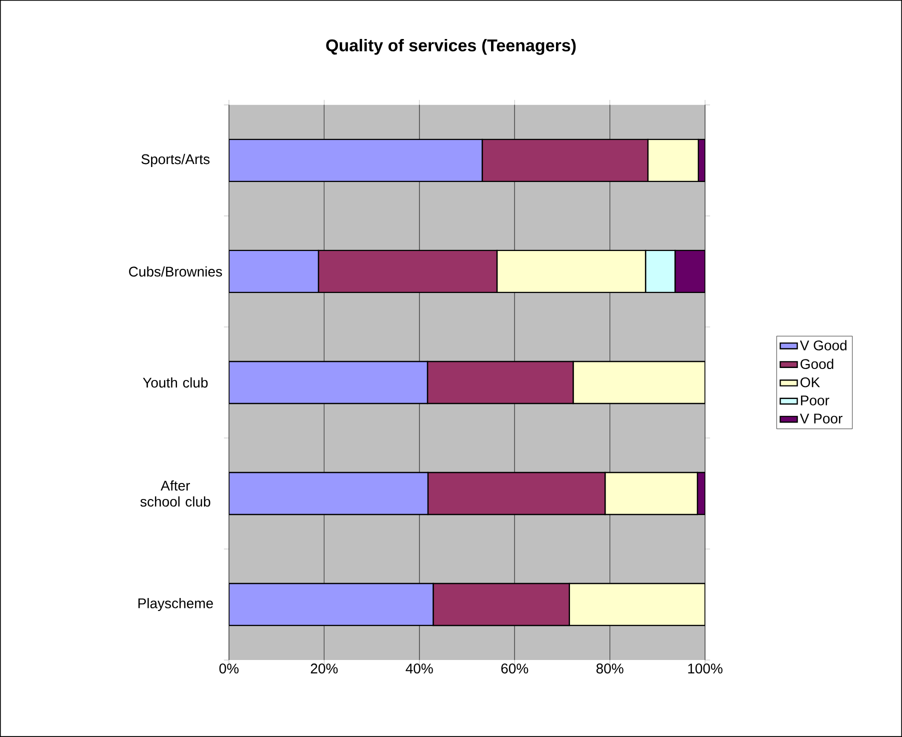  What do you see at coordinates (514, 669) in the screenshot?
I see `x-tick-label: 60%` at bounding box center [514, 669].